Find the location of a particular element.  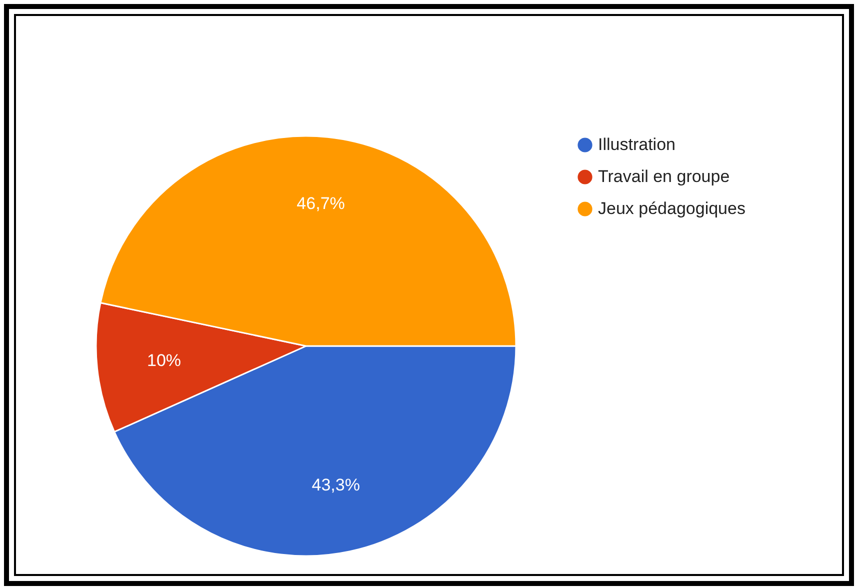

data-label: 10% is located at coordinates (164, 360).